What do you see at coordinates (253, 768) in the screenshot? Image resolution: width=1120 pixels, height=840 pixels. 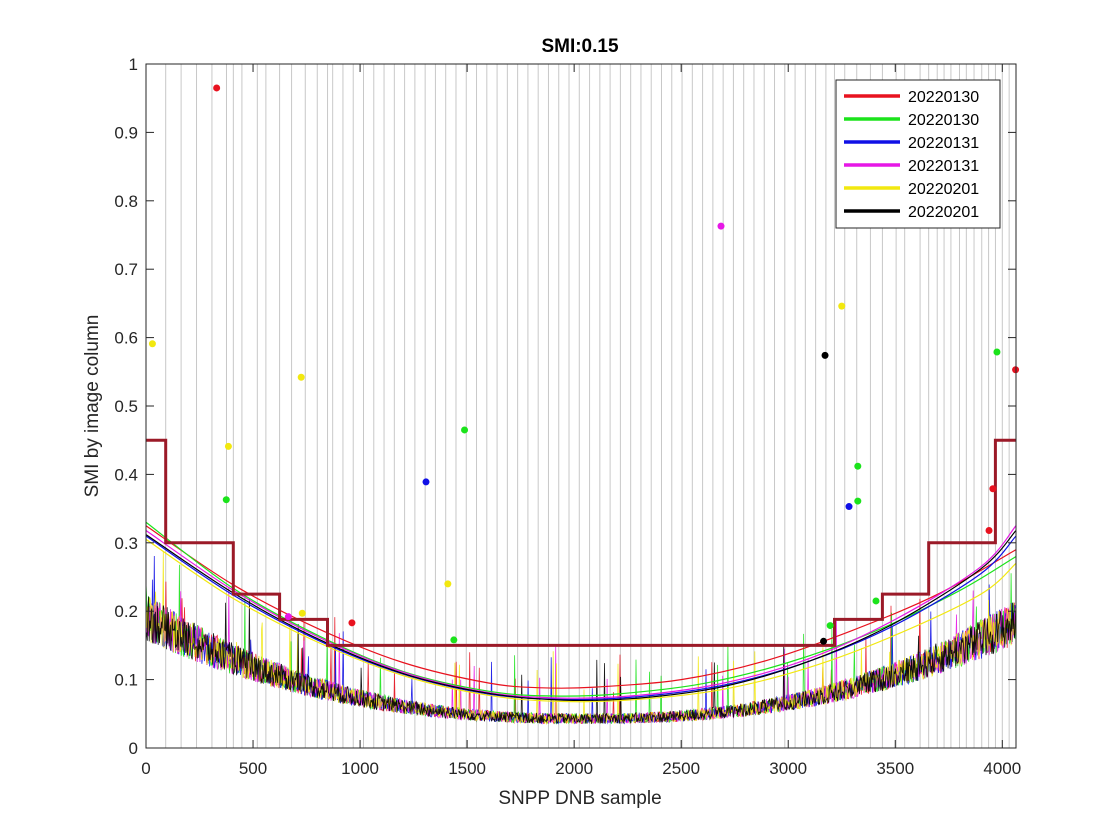 I see `x-tick-label: 500` at bounding box center [253, 768].